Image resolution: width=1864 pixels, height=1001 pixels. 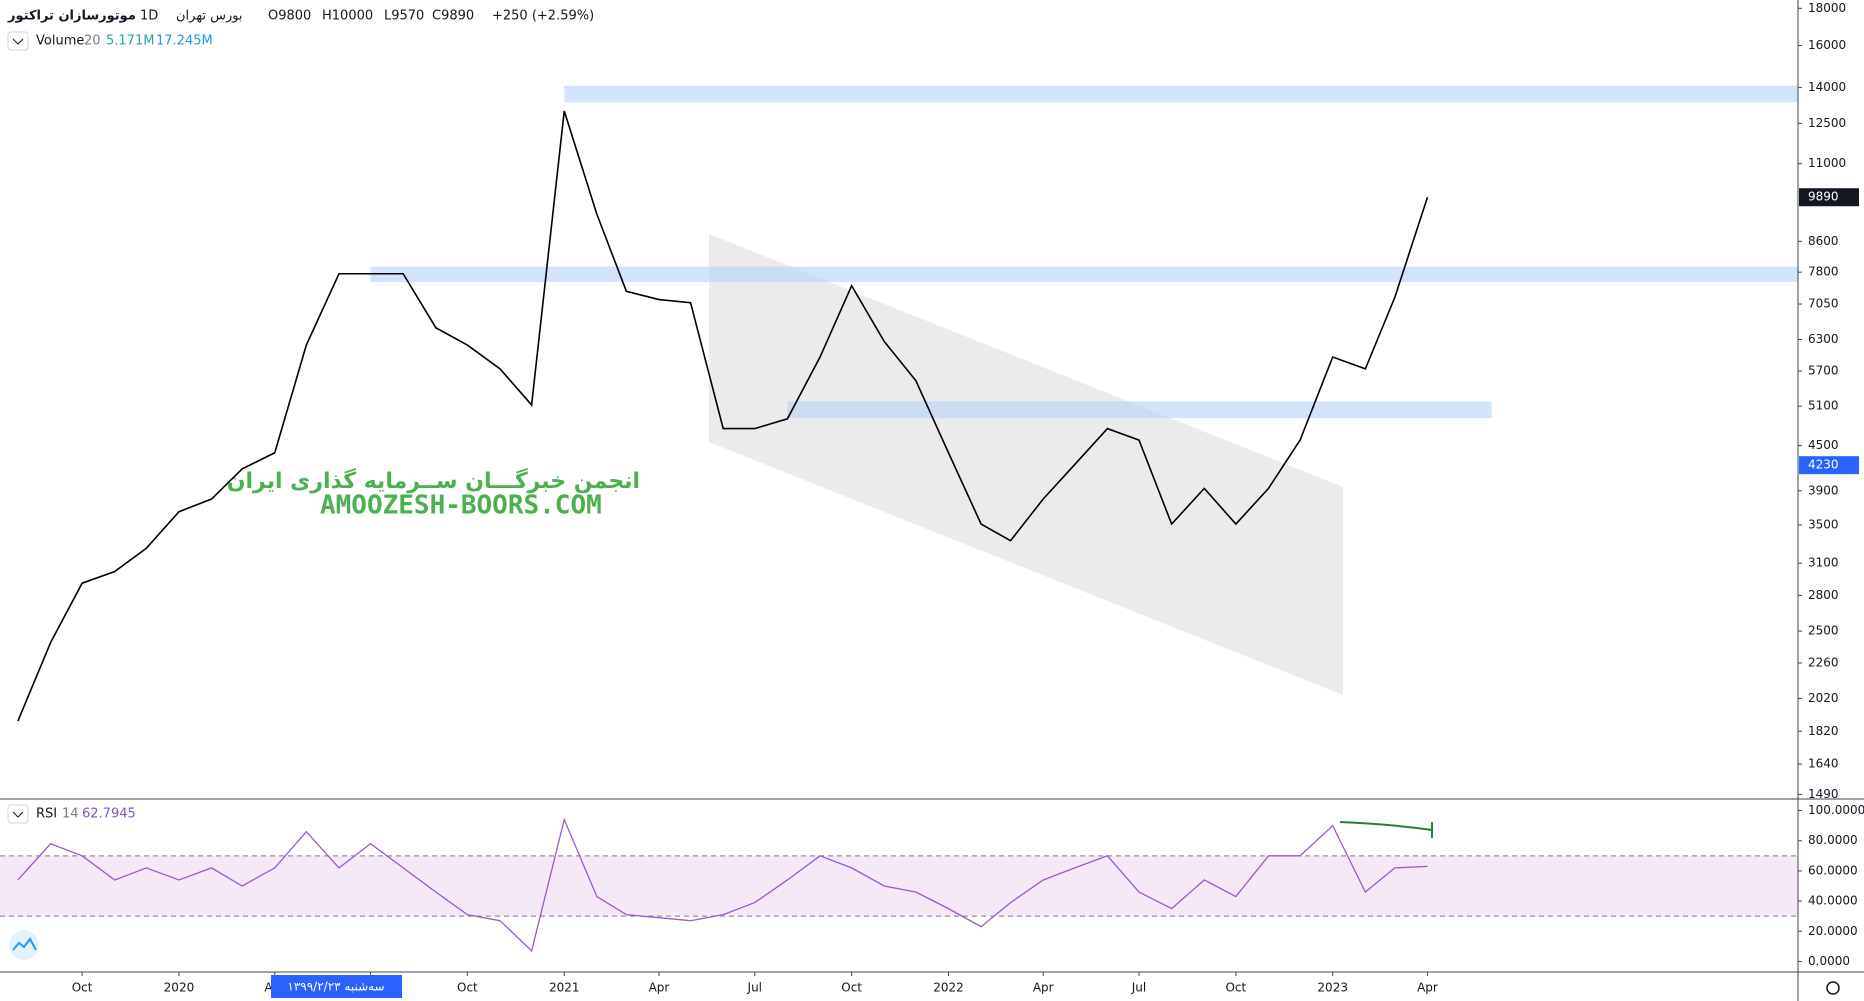 I want to click on arrow-drawing, so click(x=1386, y=826).